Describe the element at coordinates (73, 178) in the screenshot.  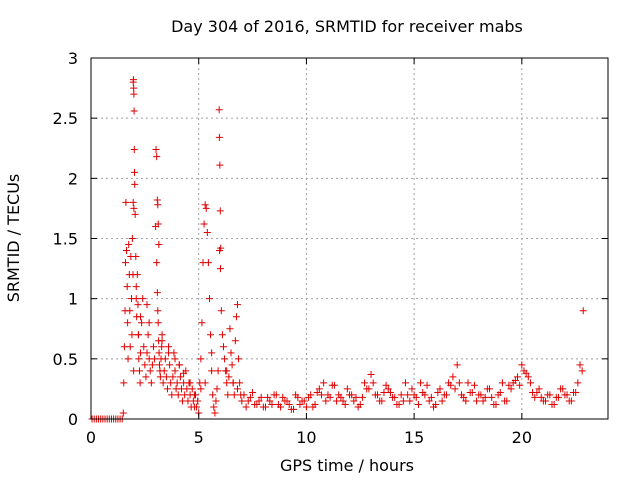
I see `y-tick-label: 2` at that location.